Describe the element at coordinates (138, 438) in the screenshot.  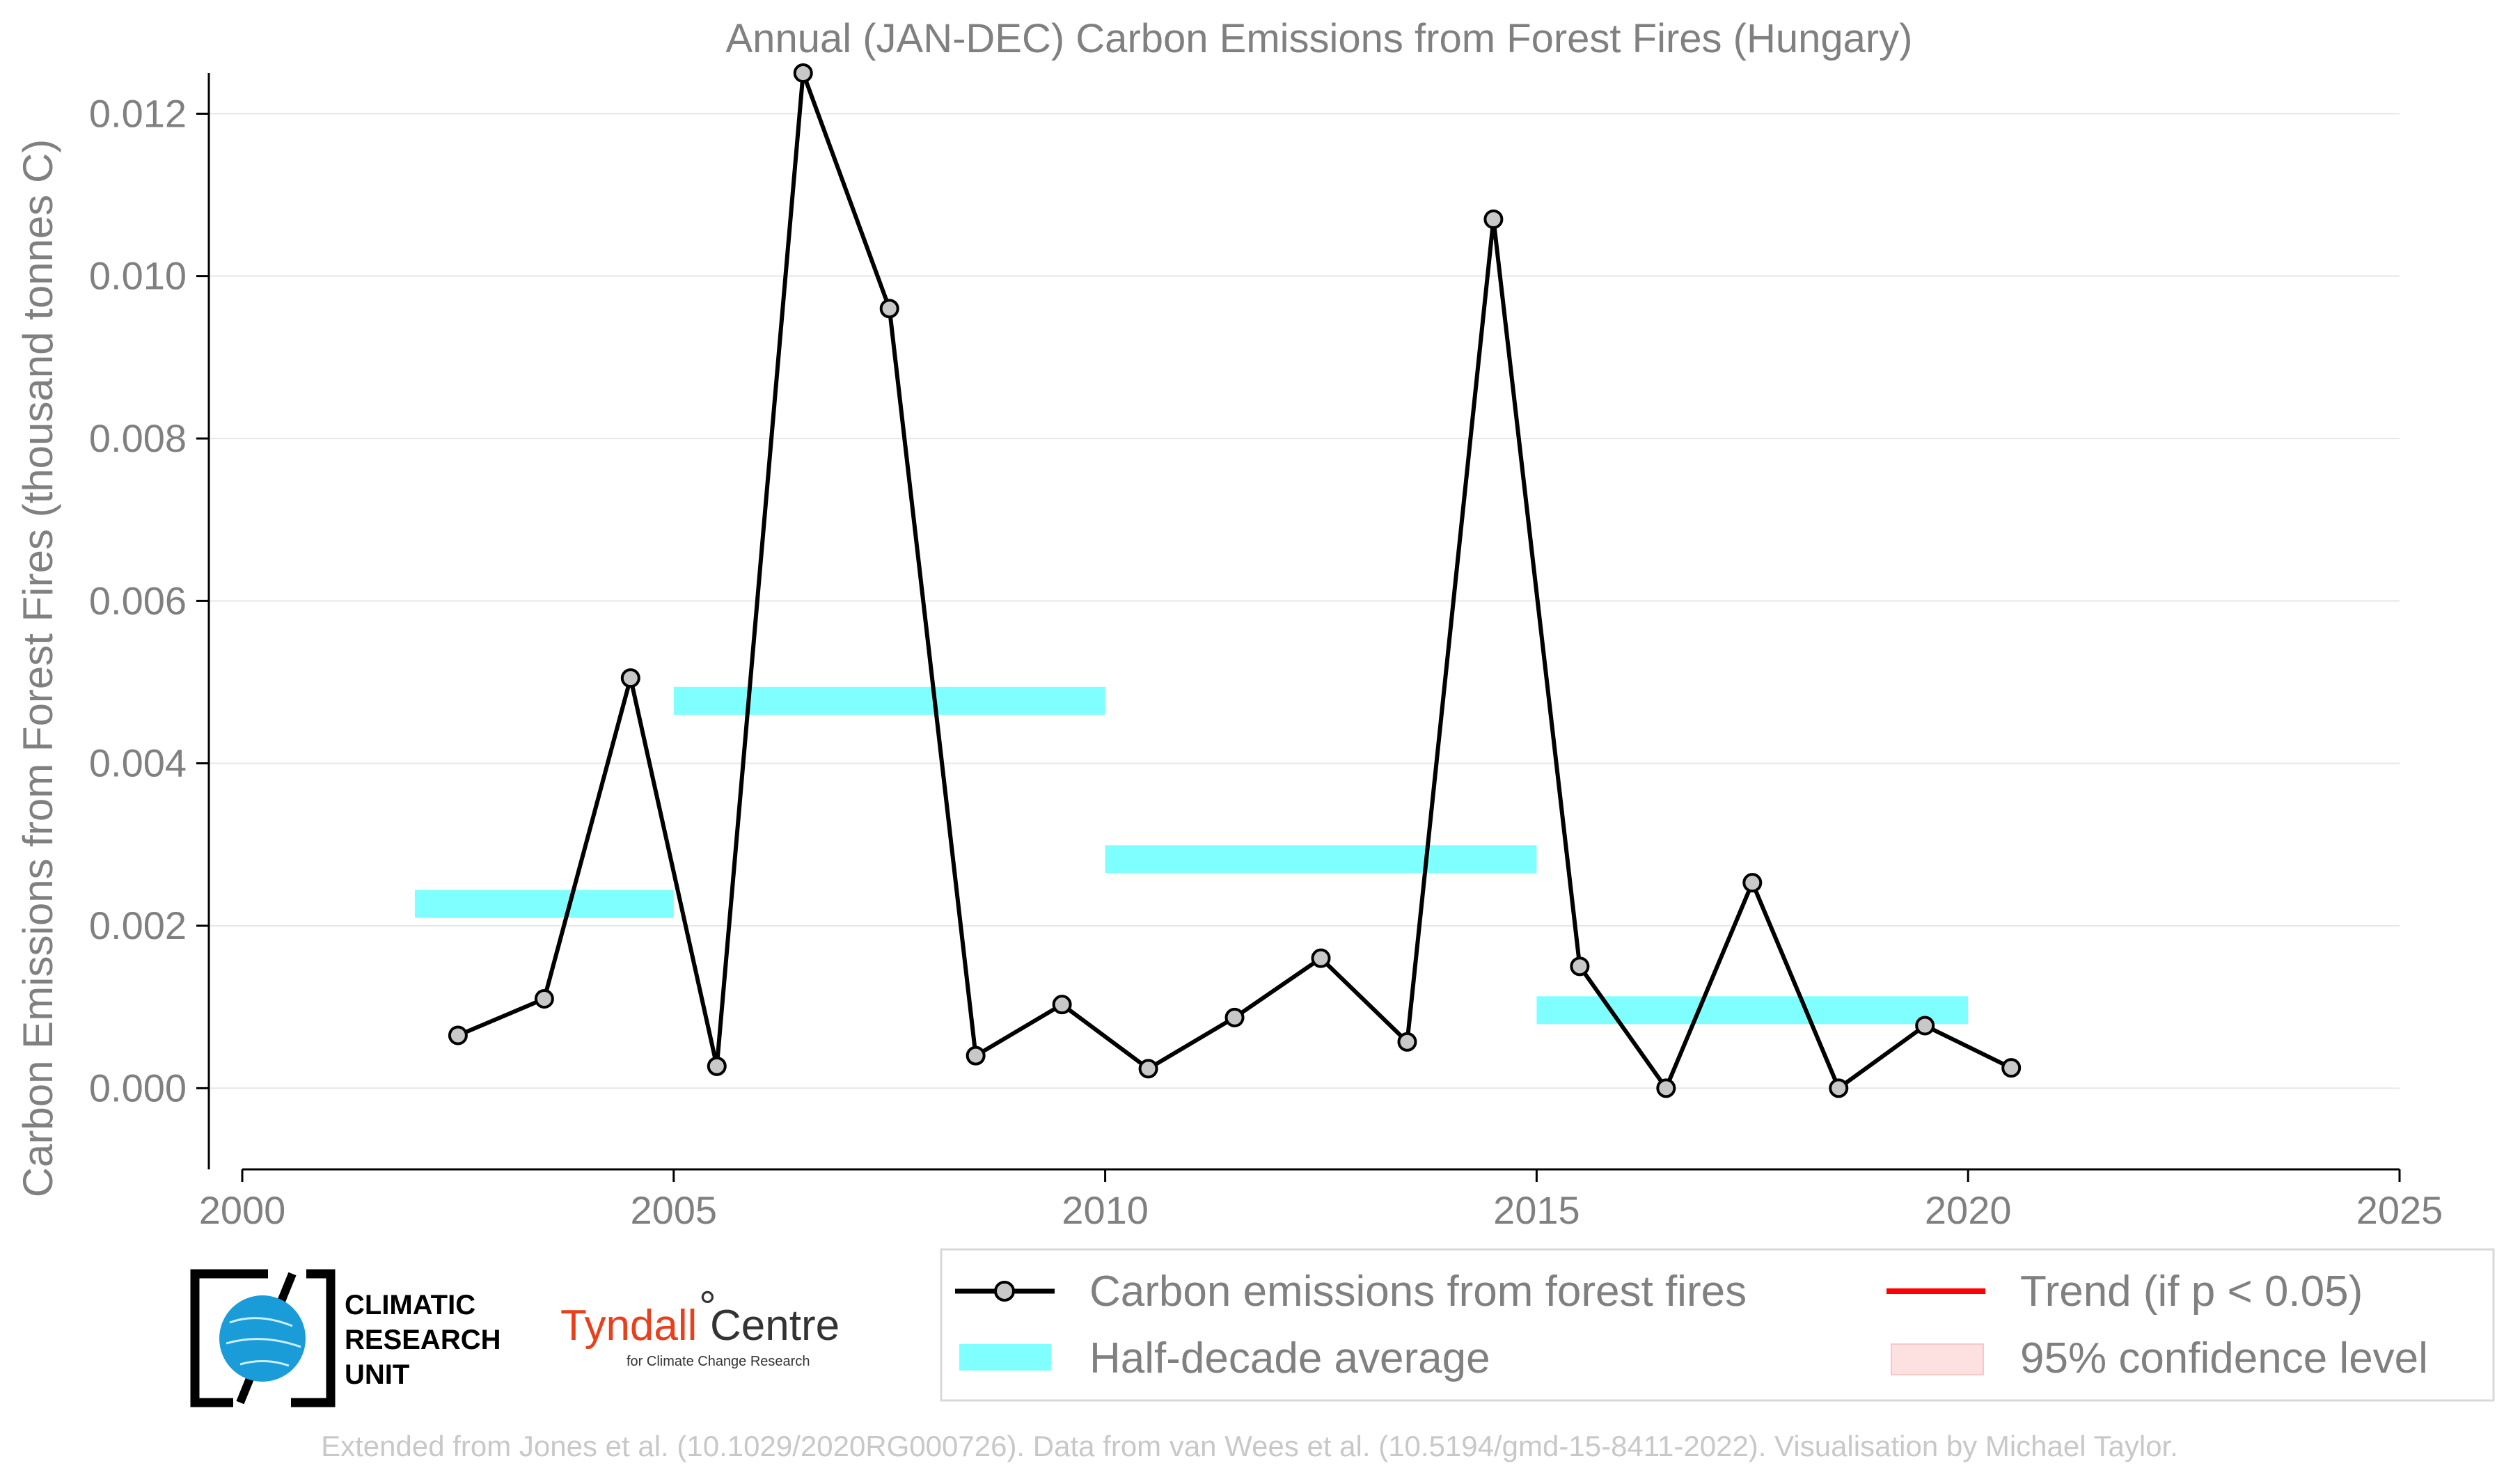
I see `y-tick-label: 0.008` at that location.